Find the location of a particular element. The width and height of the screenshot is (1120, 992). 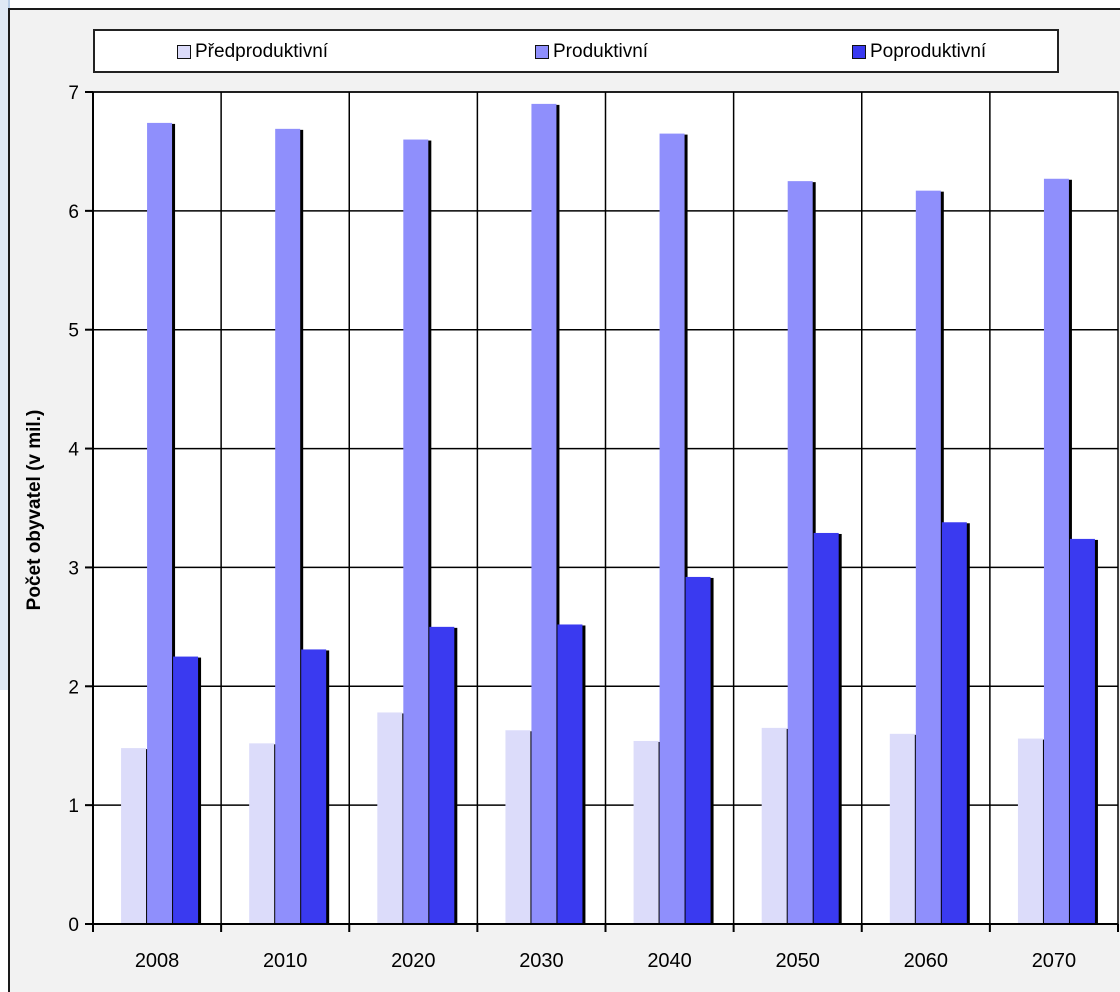

x-tick-label: 2008 is located at coordinates (157, 961).